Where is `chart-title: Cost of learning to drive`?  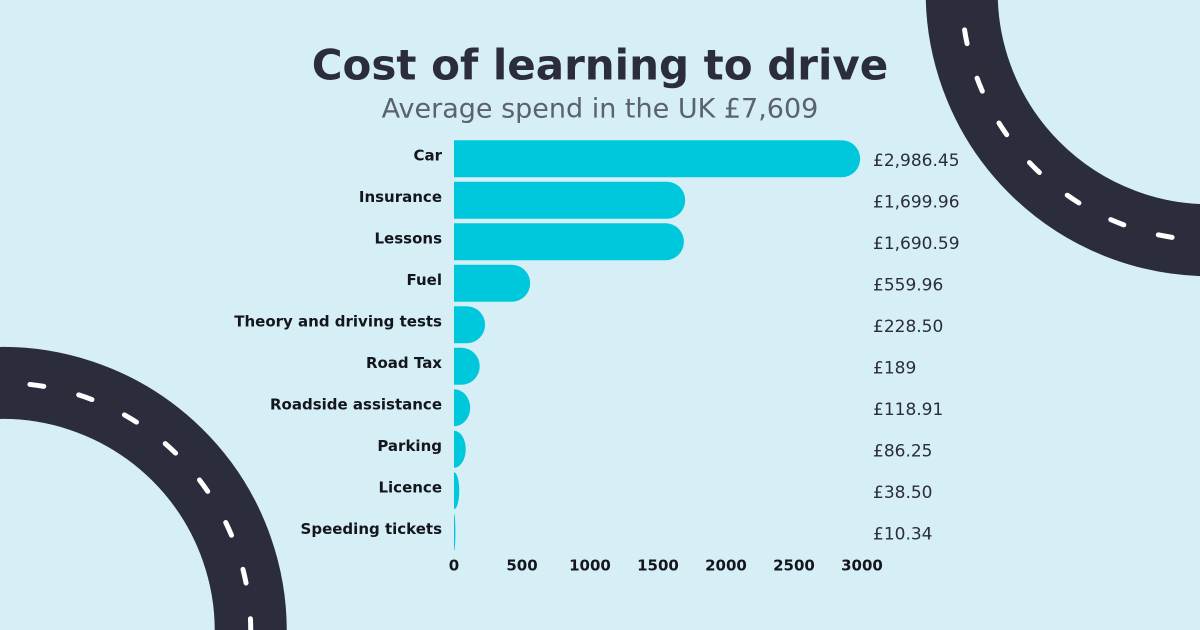 chart-title: Cost of learning to drive is located at coordinates (600, 65).